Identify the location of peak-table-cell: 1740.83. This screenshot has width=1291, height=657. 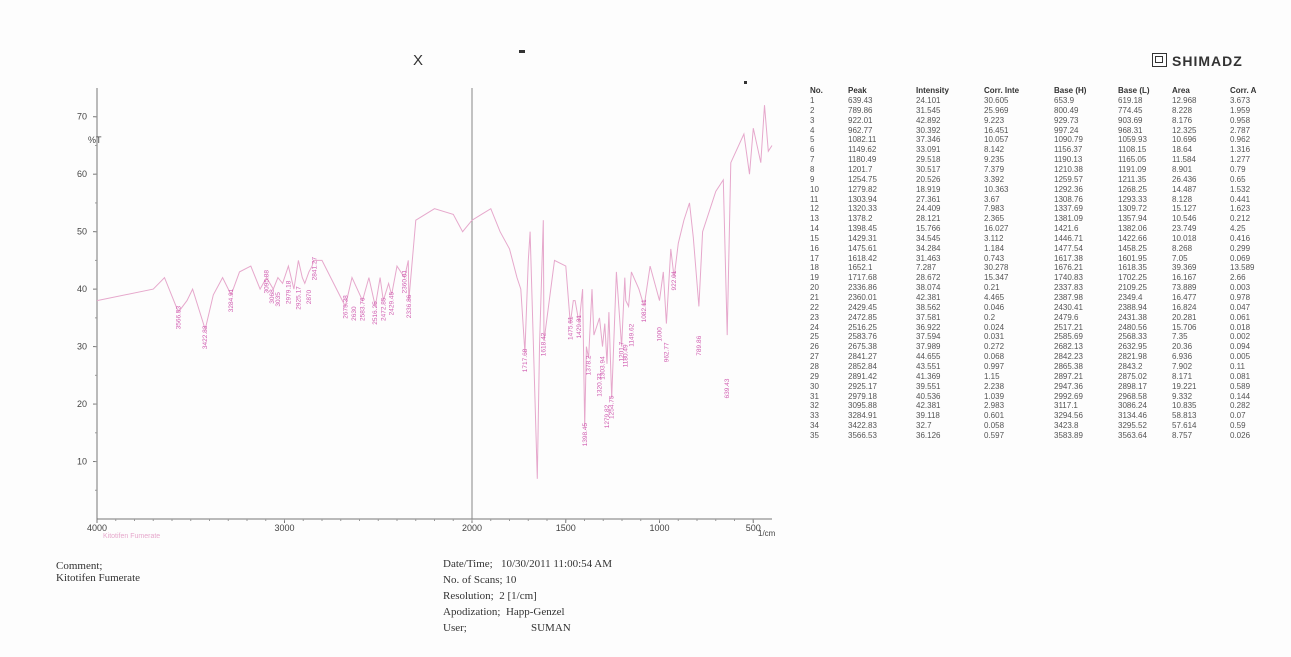
(1068, 278).